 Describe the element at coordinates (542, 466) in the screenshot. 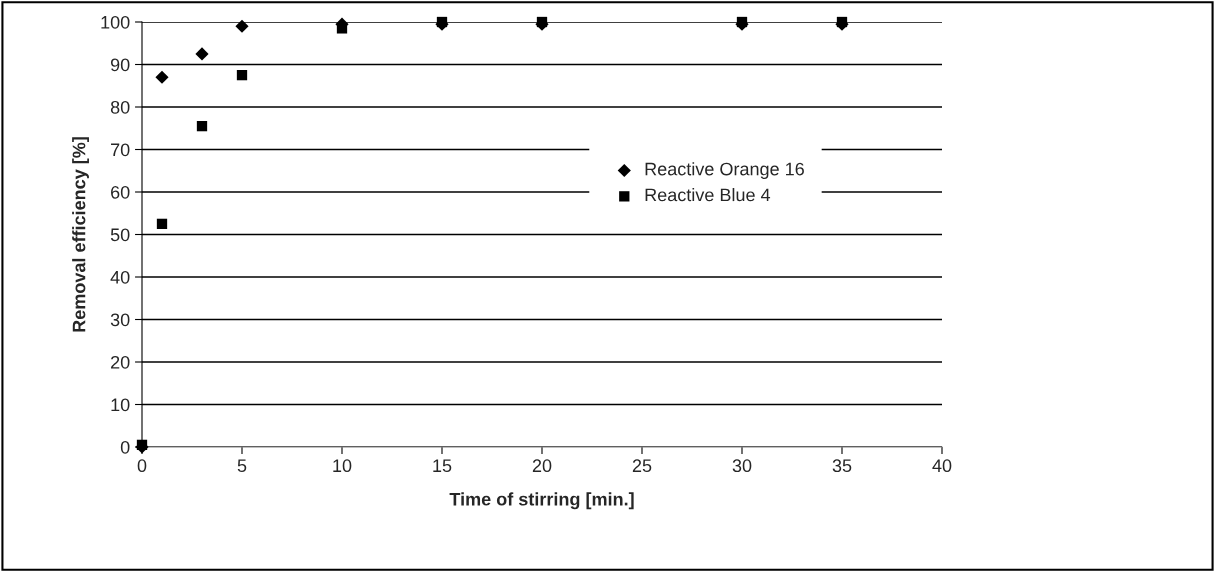

I see `x-tick-label: 20` at that location.